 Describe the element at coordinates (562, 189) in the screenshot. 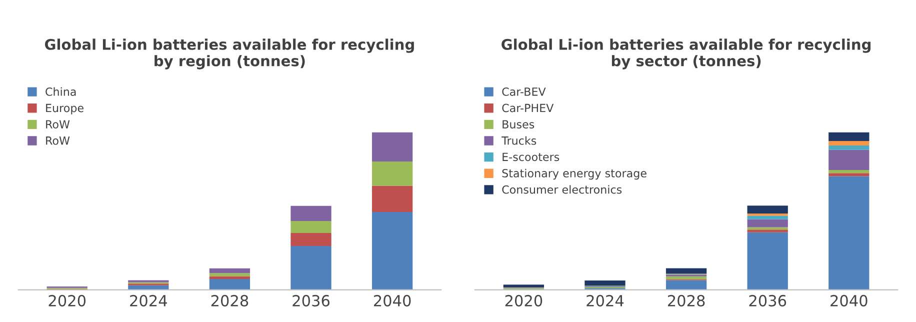

I see `legend-label: Consumer electronics` at that location.